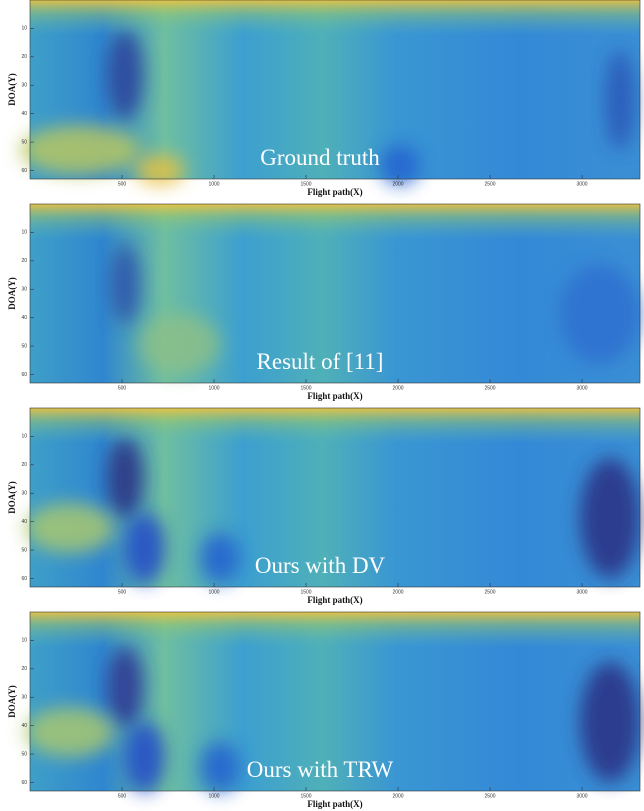 Image resolution: width=644 pixels, height=811 pixels. I want to click on panel-title: Result of [11], so click(320, 361).